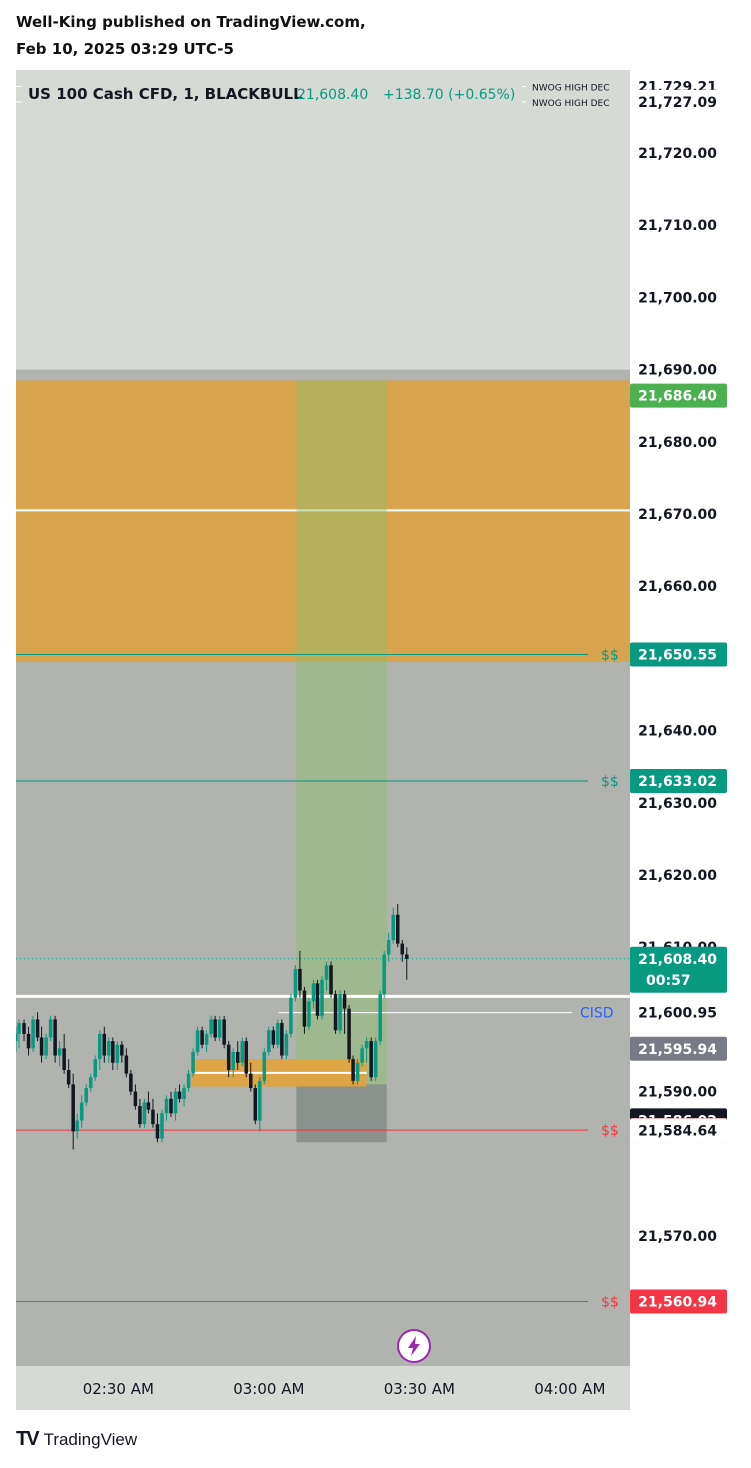 This screenshot has height=1468, width=751. What do you see at coordinates (570, 89) in the screenshot?
I see `level-line-label: NWOG HIGH DEC` at bounding box center [570, 89].